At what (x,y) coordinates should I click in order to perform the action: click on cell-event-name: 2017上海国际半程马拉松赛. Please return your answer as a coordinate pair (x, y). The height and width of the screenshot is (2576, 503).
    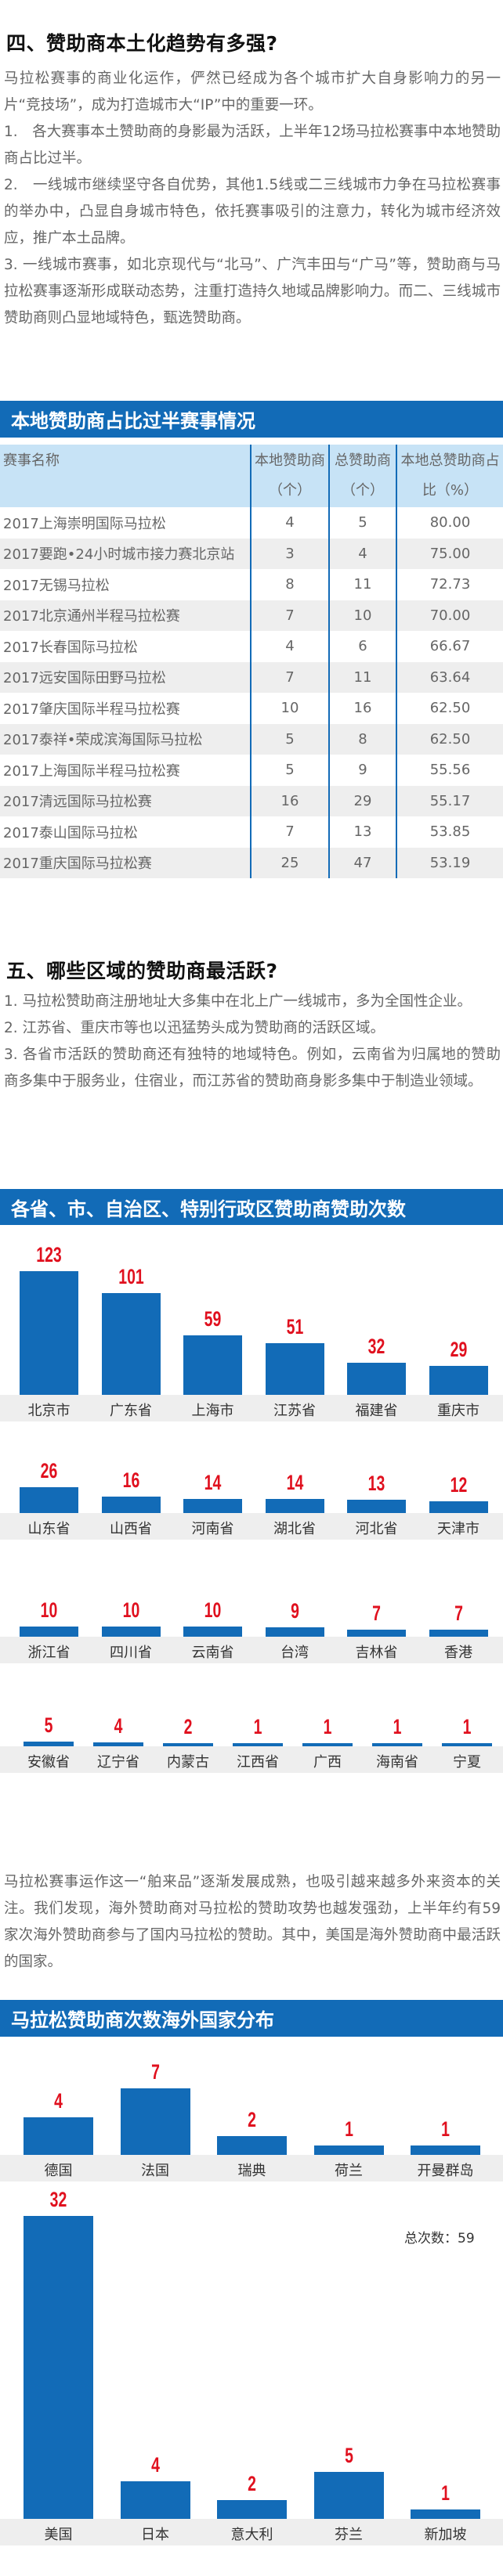
    Looking at the image, I should click on (92, 771).